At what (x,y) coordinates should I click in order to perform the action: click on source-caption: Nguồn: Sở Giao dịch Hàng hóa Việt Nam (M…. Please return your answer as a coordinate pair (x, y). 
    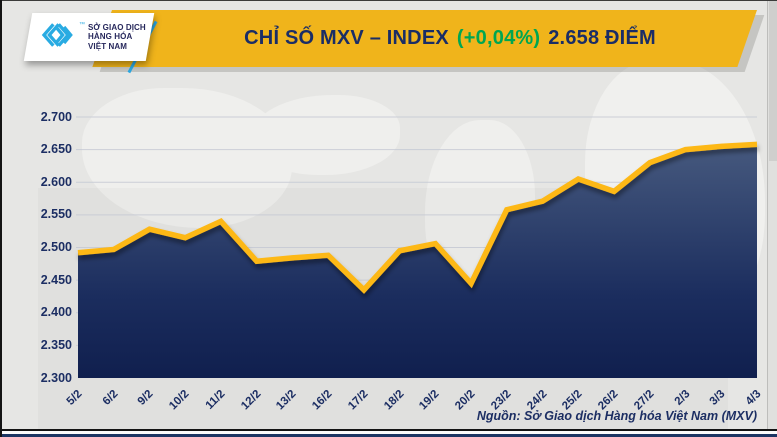
    Looking at the image, I should click on (616, 416).